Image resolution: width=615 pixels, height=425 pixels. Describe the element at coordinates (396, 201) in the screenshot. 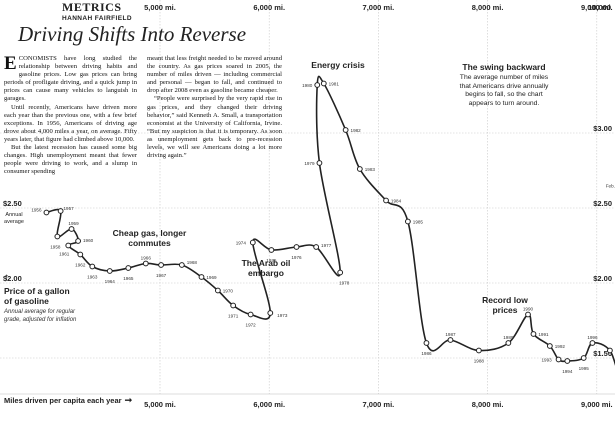

I see `point-label: 1984` at that location.